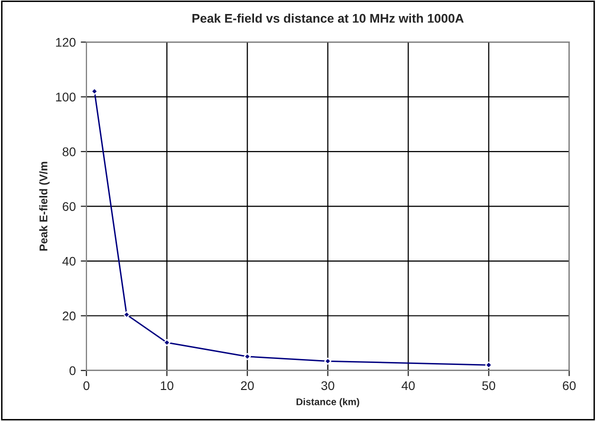 The height and width of the screenshot is (421, 596). What do you see at coordinates (44, 206) in the screenshot?
I see `y-axis-title: Peak E-field (V/m` at bounding box center [44, 206].